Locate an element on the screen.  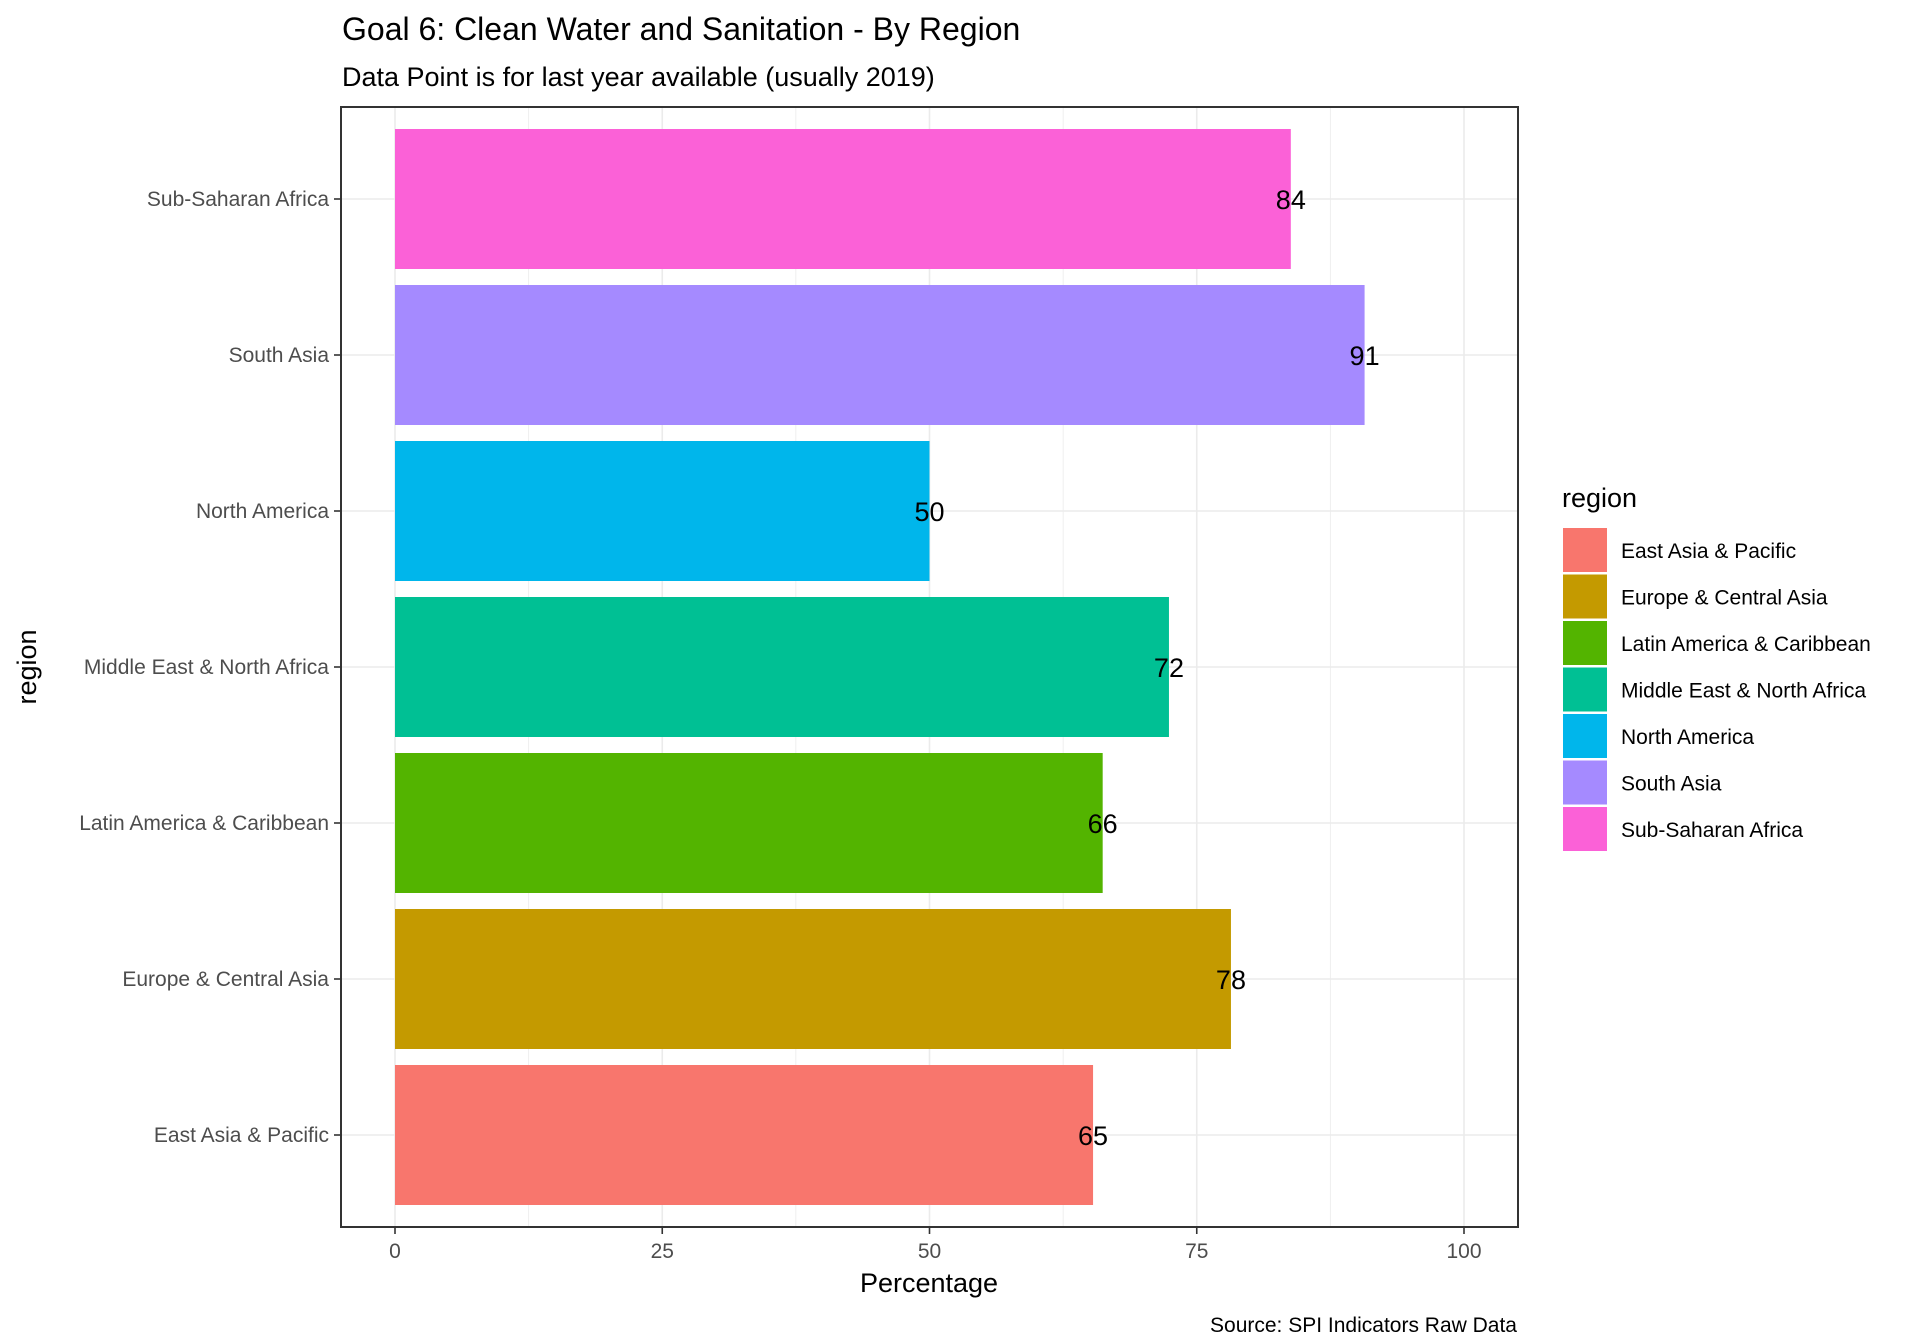
legend-label: North America is located at coordinates (1687, 737).